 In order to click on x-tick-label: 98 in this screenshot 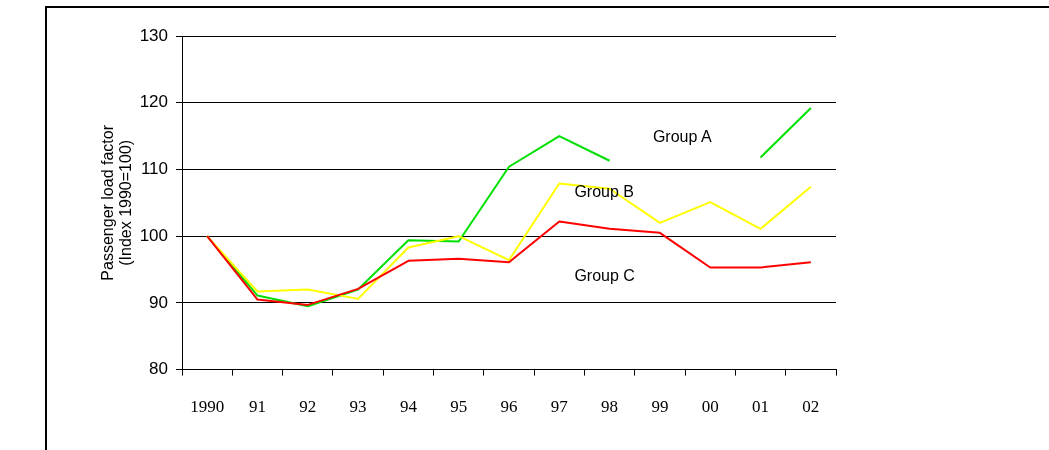, I will do `click(610, 407)`.